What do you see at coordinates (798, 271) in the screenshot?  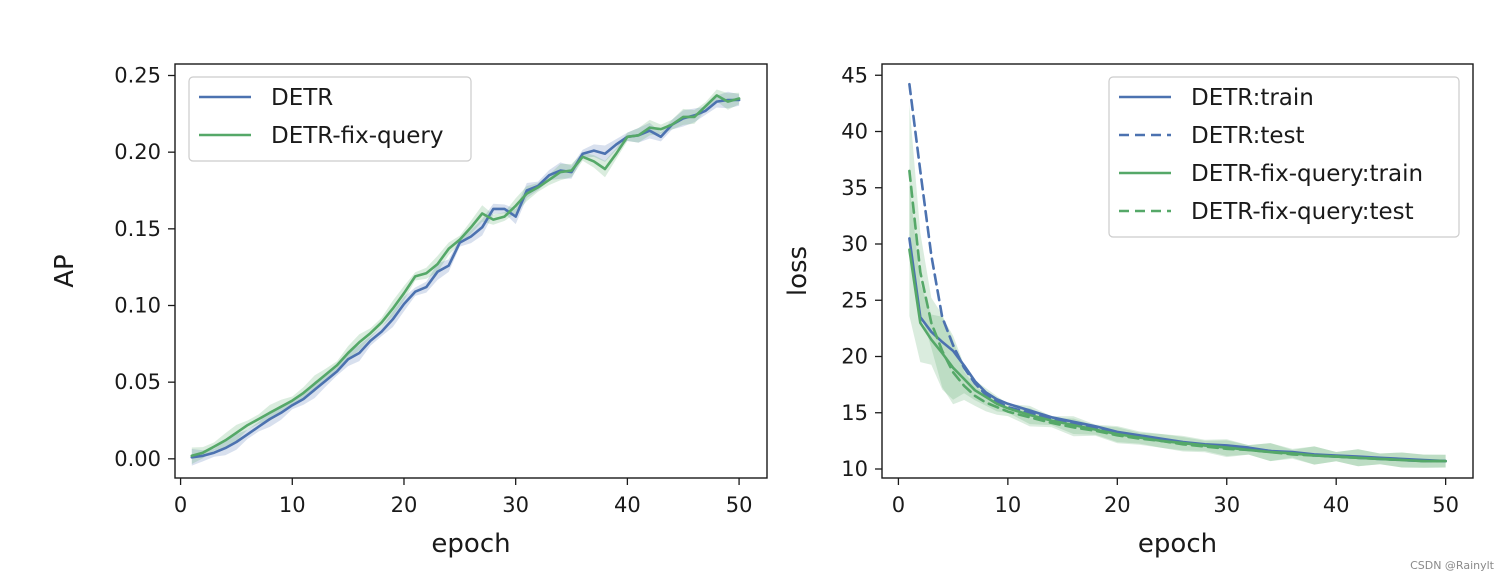 I see `y-axis-label: loss` at bounding box center [798, 271].